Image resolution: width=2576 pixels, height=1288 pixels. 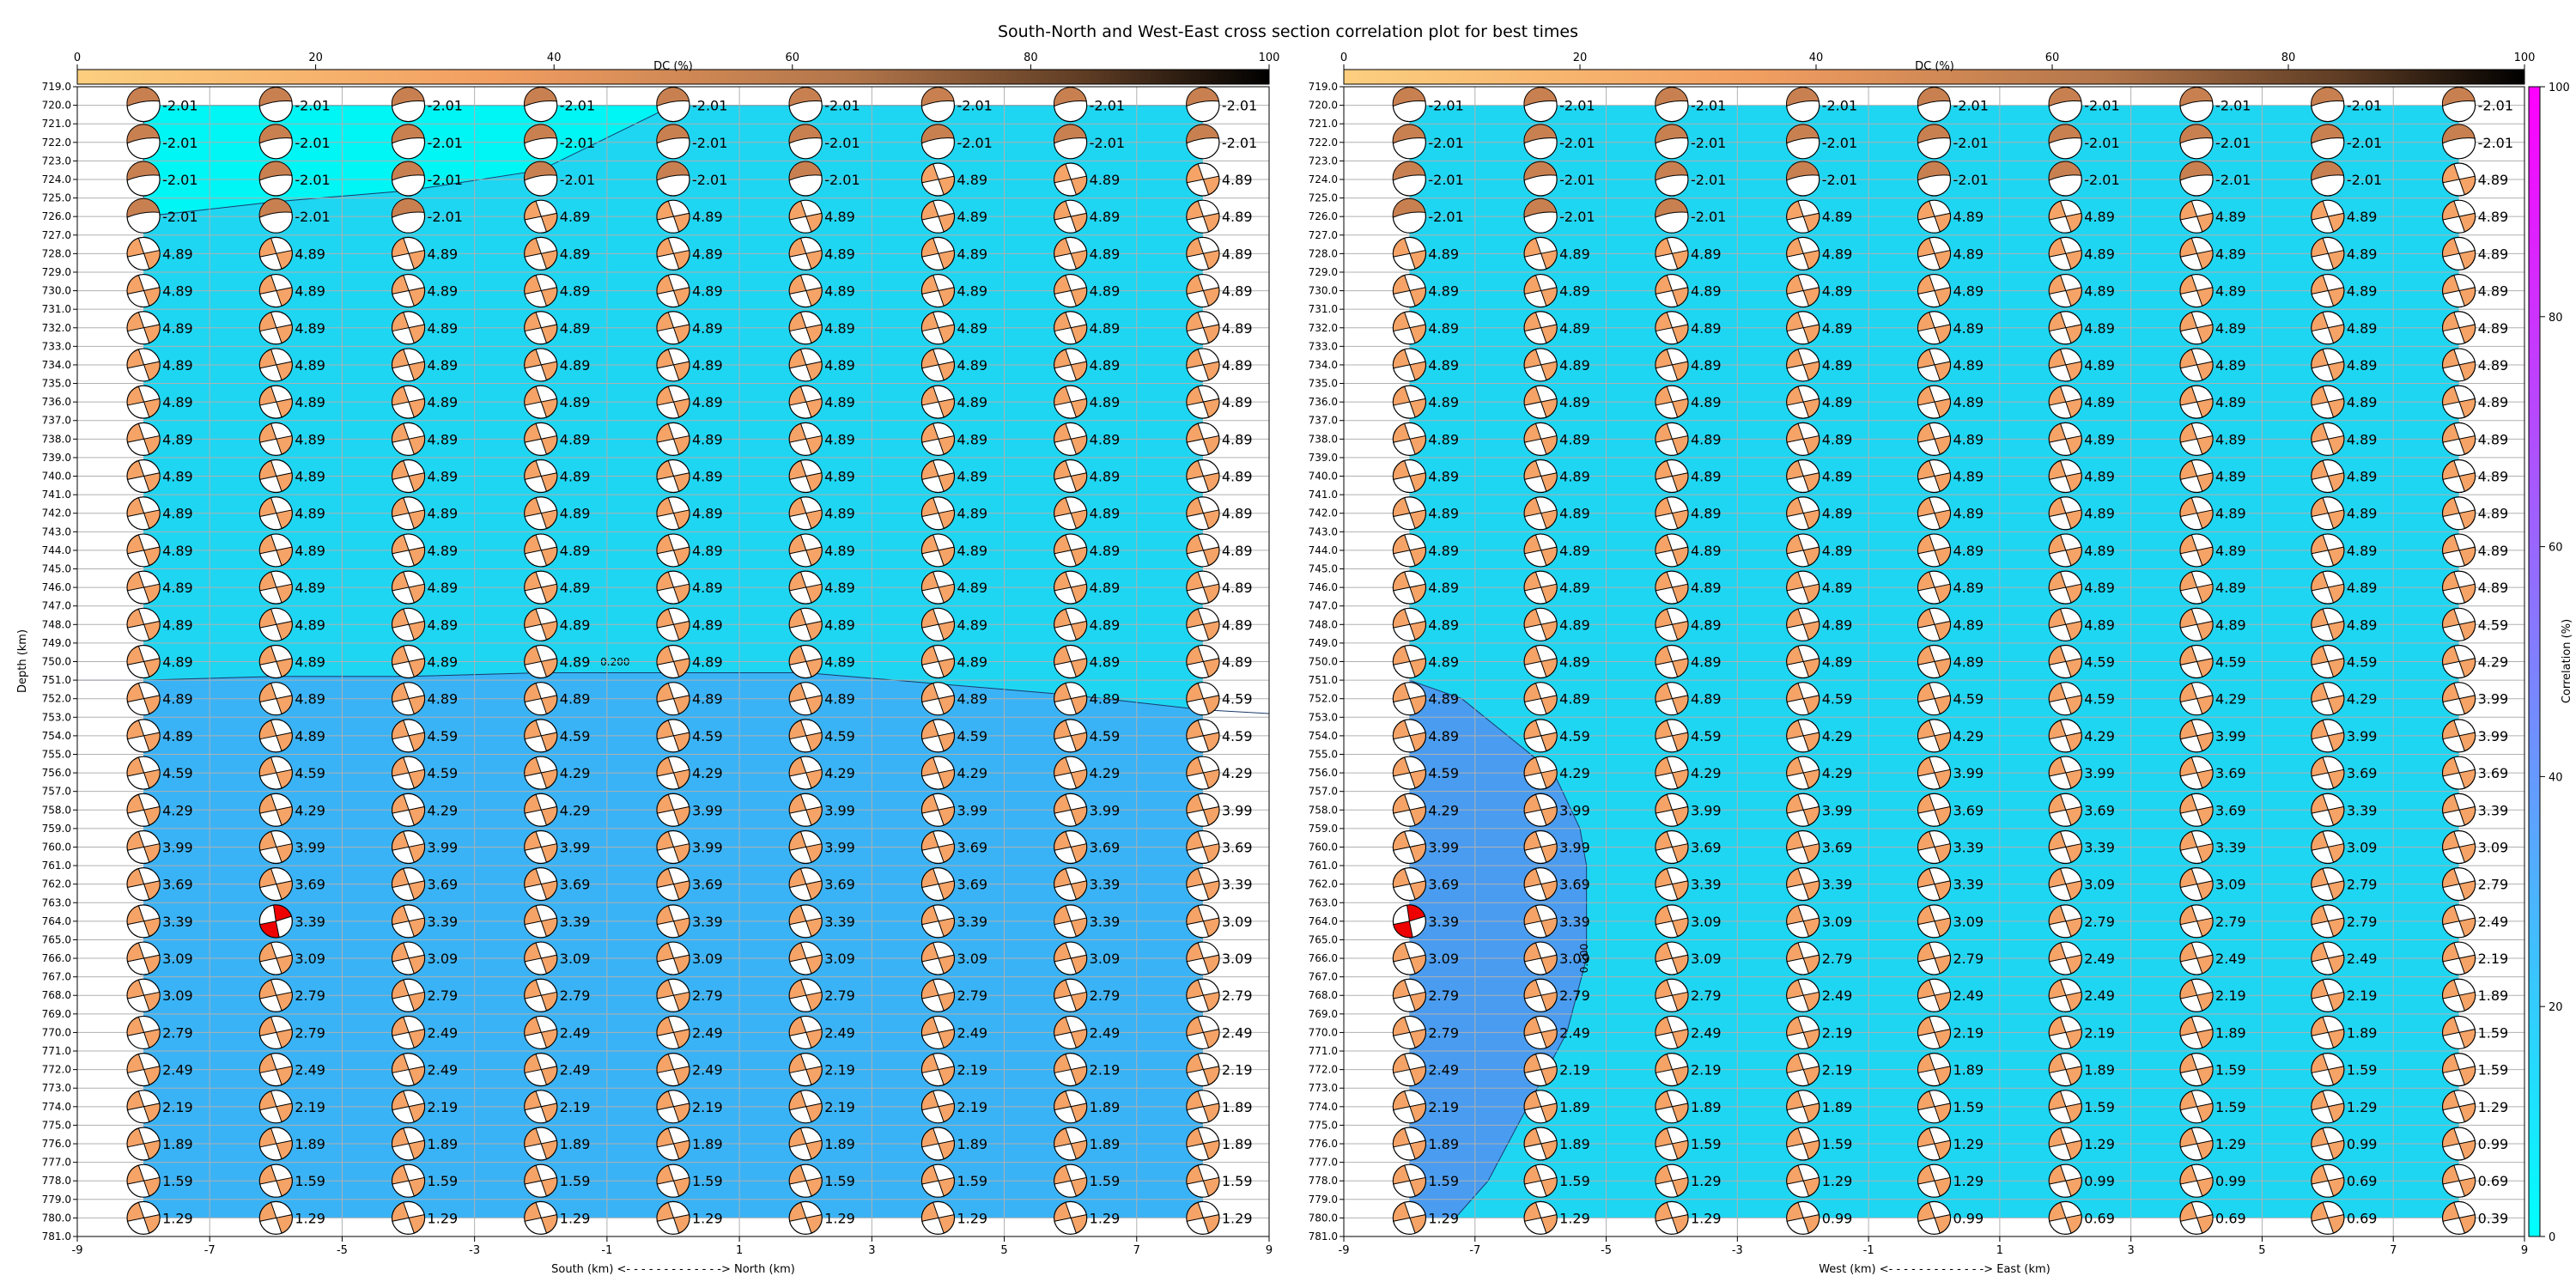 What do you see at coordinates (1837, 847) in the screenshot?
I see `magnitude-label: 3.69` at bounding box center [1837, 847].